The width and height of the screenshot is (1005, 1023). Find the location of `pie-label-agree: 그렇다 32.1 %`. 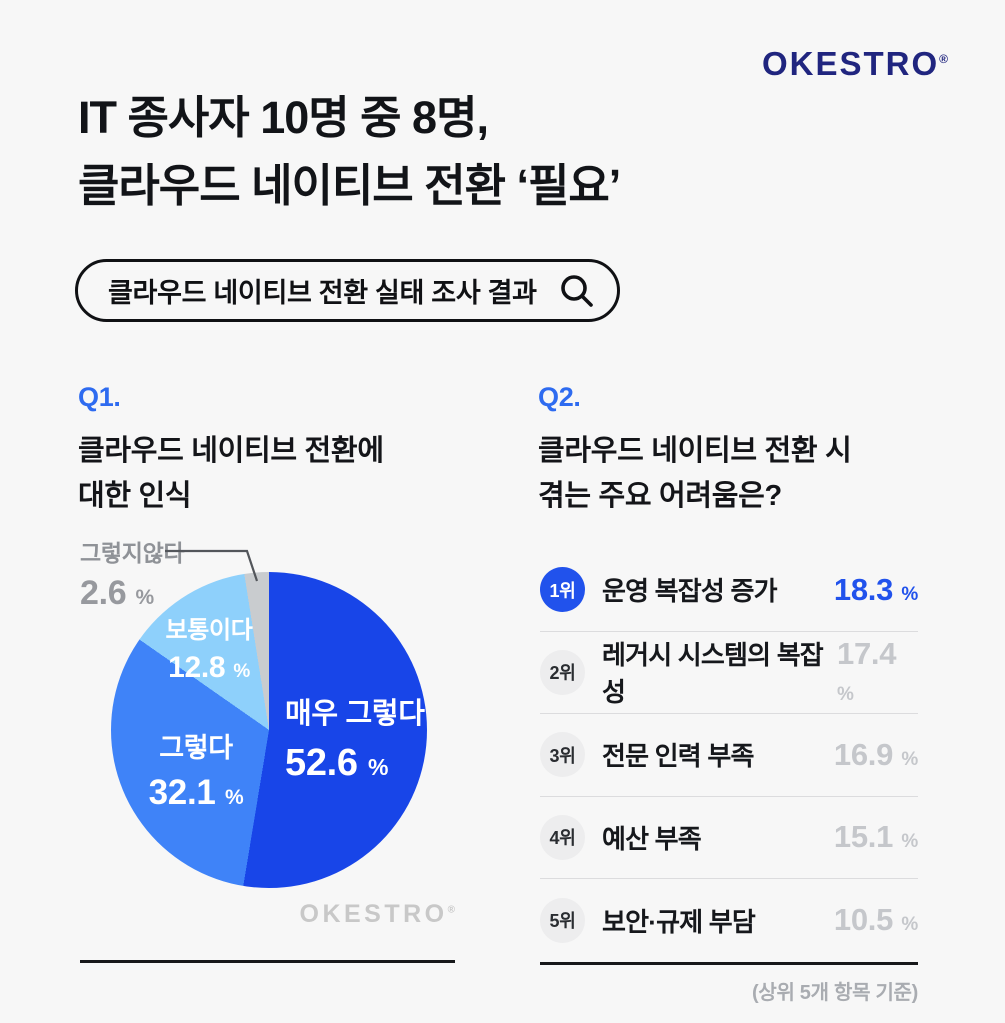

pie-label-agree: 그렇다 32.1 % is located at coordinates (196, 772).